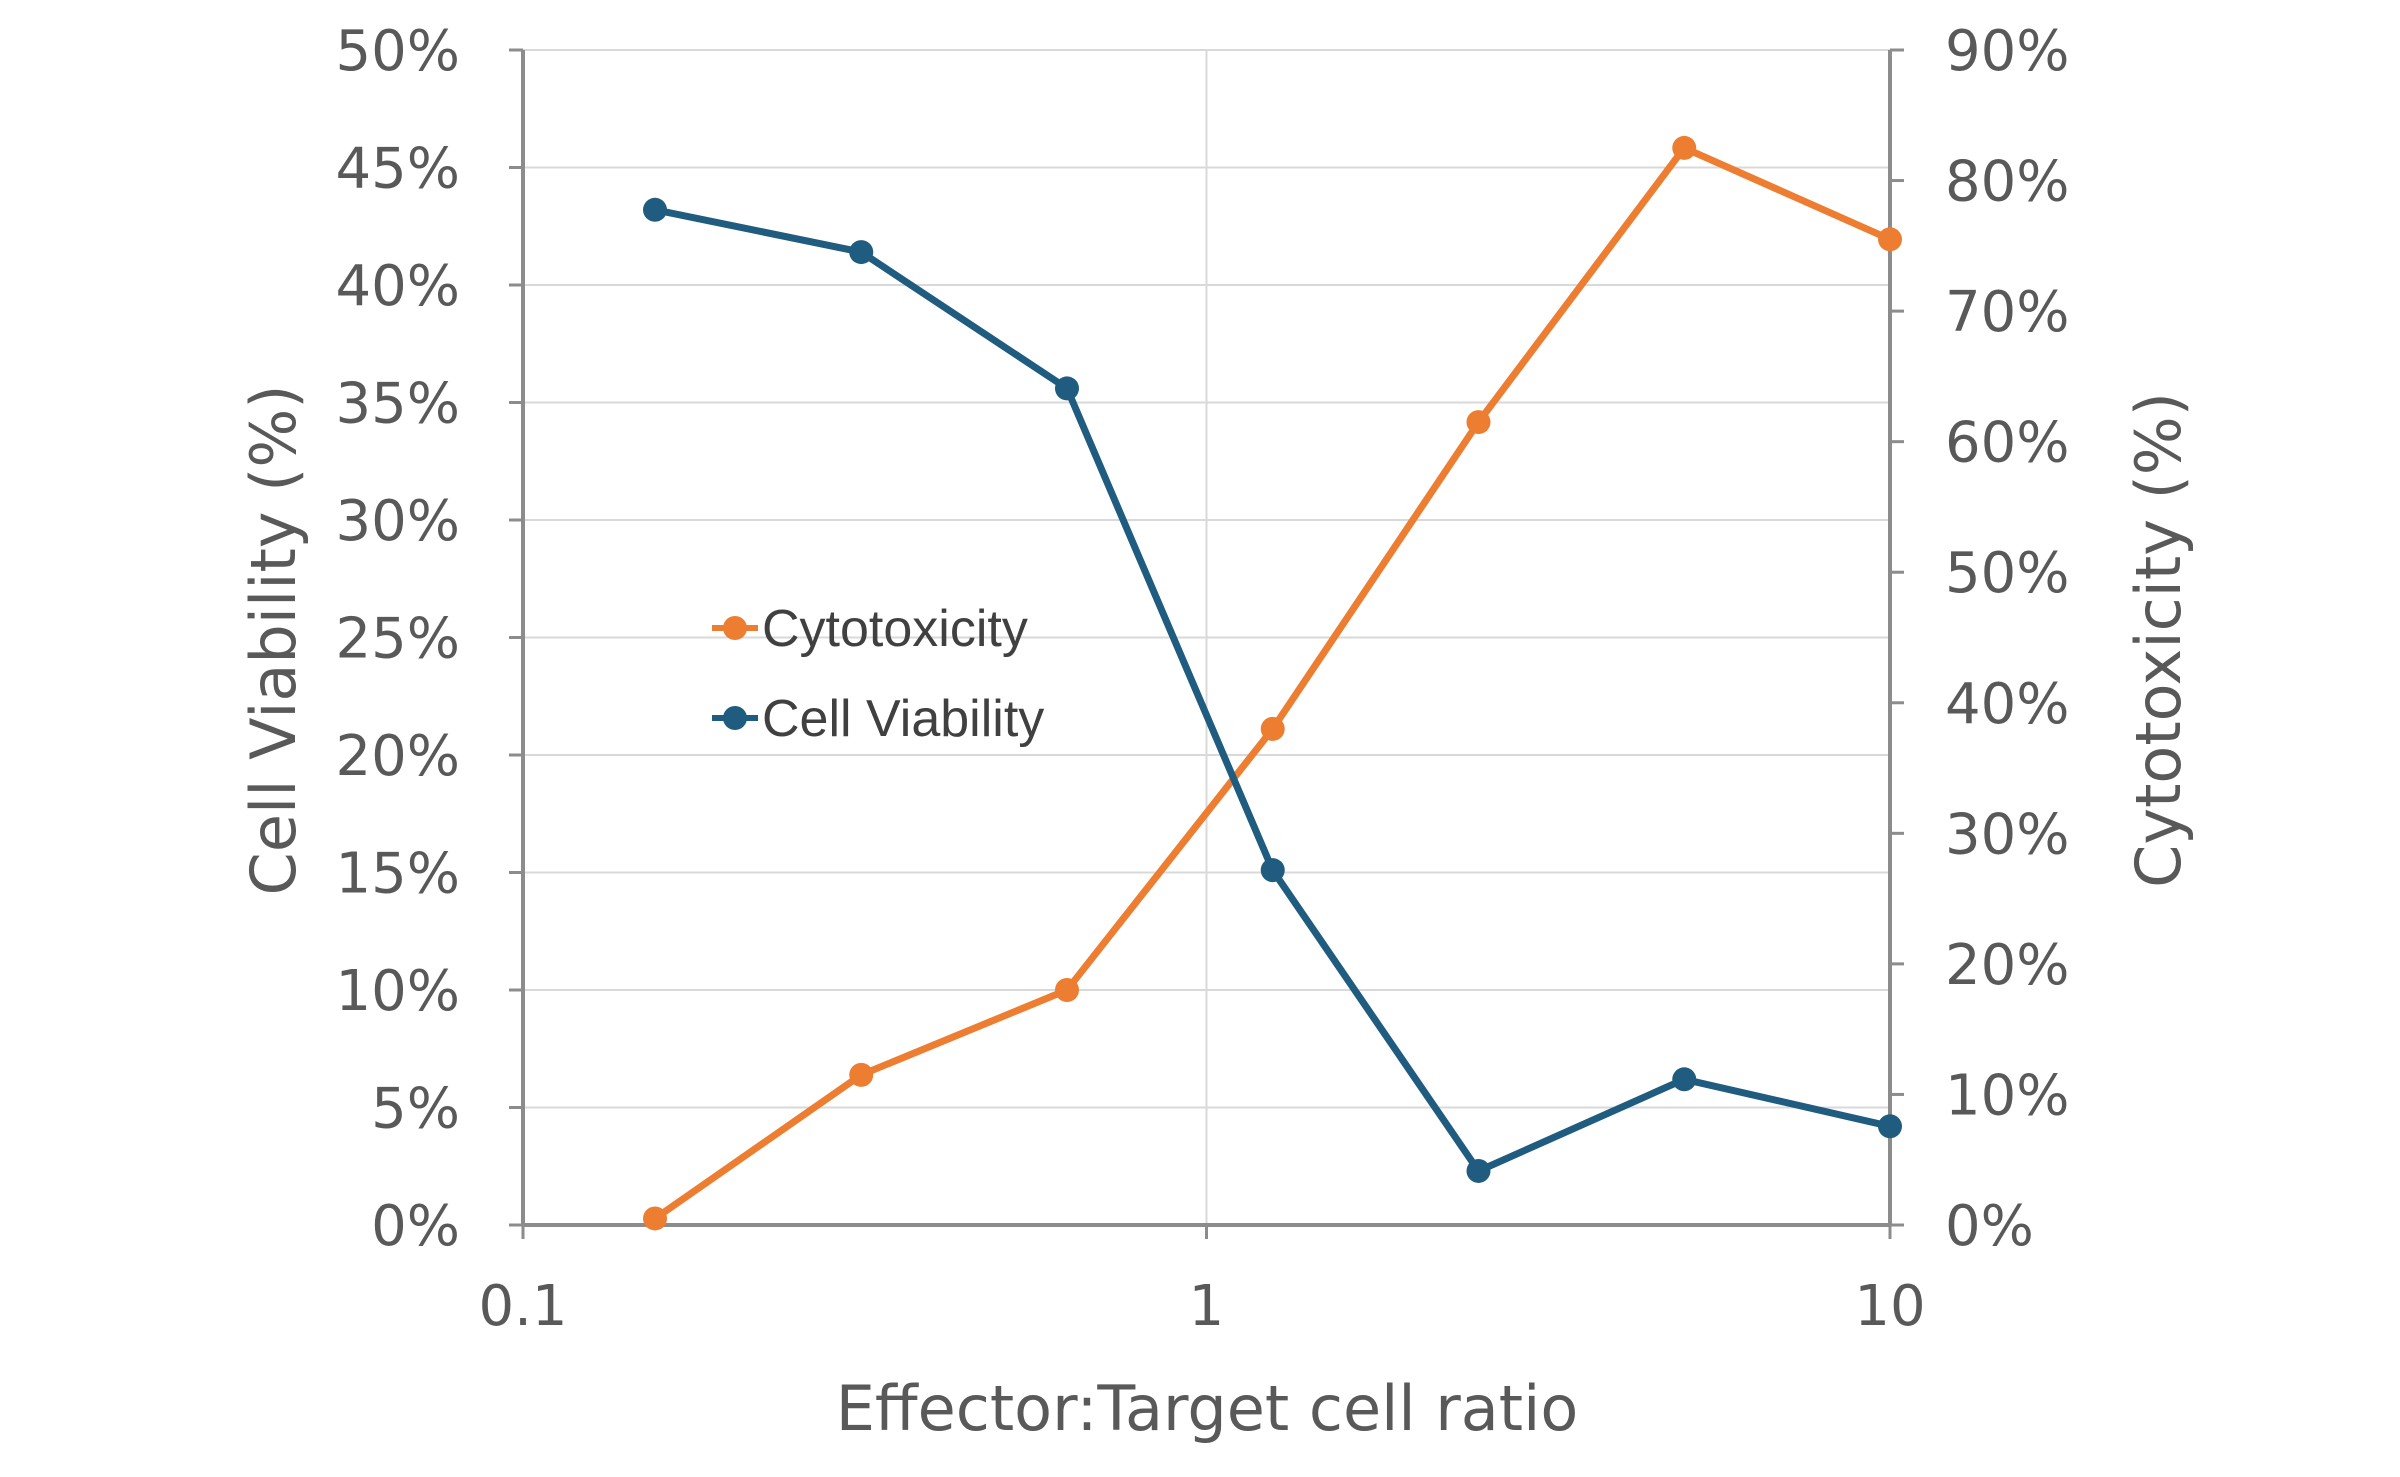 The image size is (2400, 1477). What do you see at coordinates (398, 404) in the screenshot?
I see `left-tick-label: 35%` at bounding box center [398, 404].